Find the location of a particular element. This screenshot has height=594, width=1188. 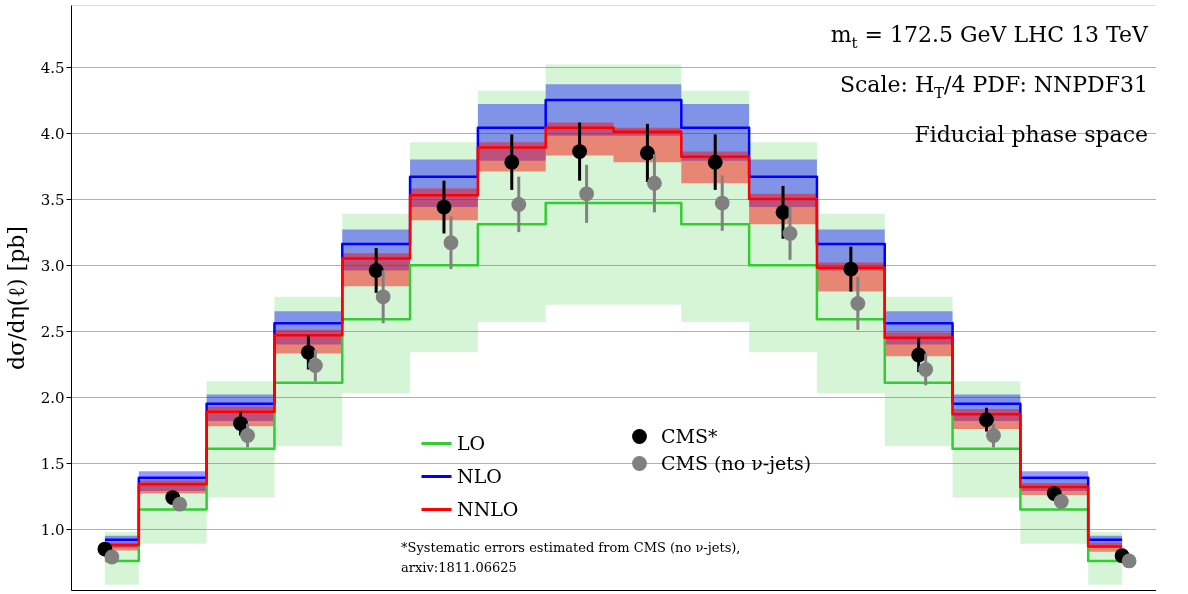

y-tick-label: 4.0 is located at coordinates (52, 133).